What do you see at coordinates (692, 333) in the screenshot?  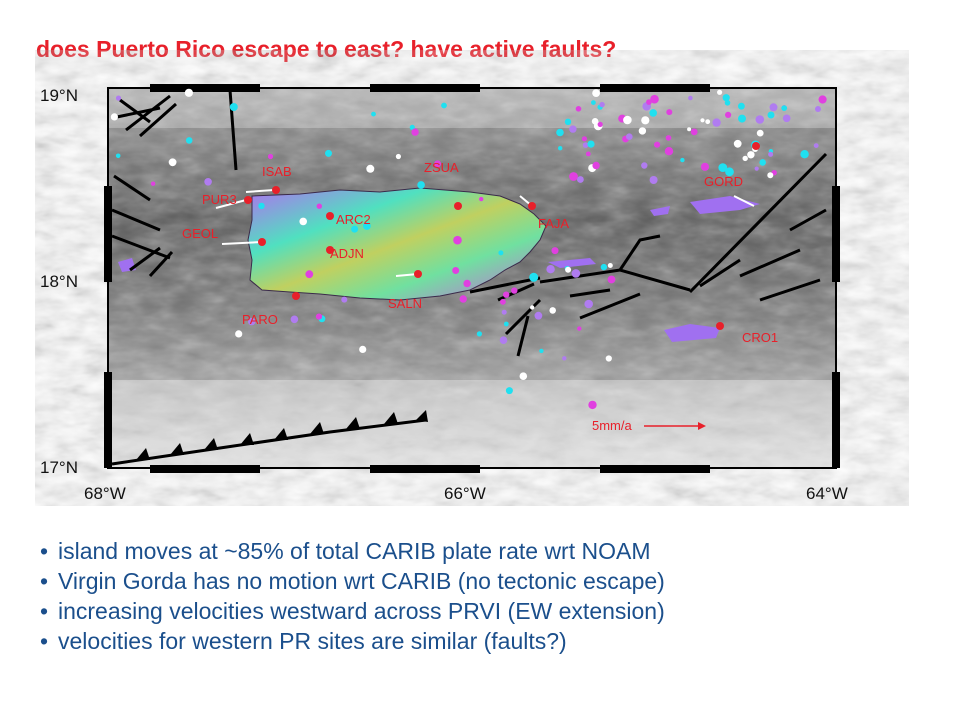 I see `st-croix-island` at bounding box center [692, 333].